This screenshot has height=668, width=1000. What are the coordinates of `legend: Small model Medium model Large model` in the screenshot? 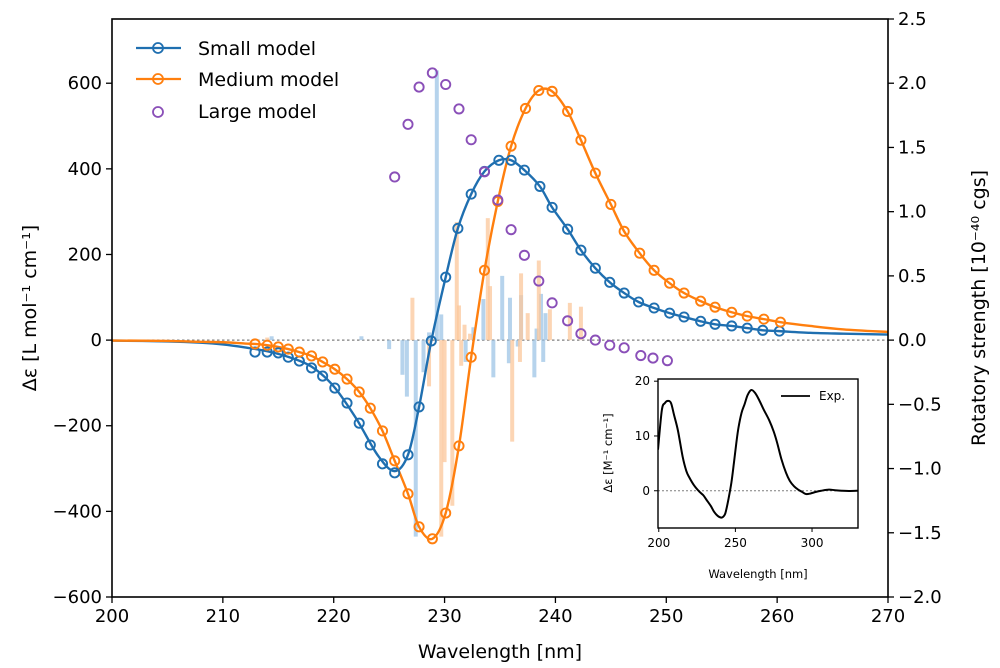 It's located at (237, 80).